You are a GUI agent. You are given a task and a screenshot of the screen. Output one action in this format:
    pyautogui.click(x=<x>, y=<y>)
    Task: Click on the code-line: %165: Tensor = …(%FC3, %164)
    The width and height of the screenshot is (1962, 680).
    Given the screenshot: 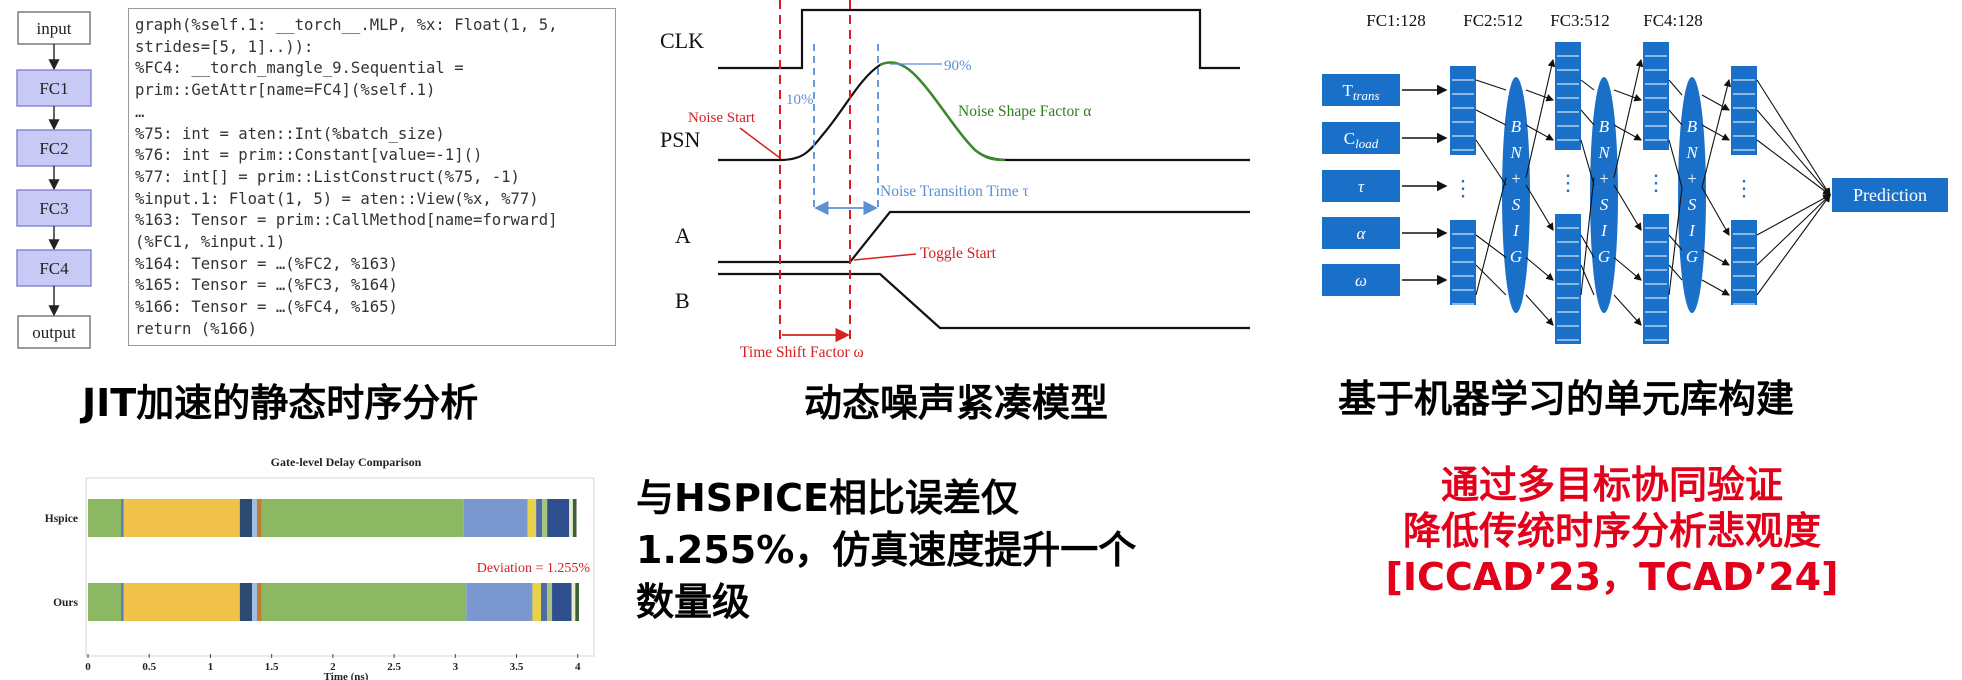 What is the action you would take?
    pyautogui.click(x=266, y=285)
    